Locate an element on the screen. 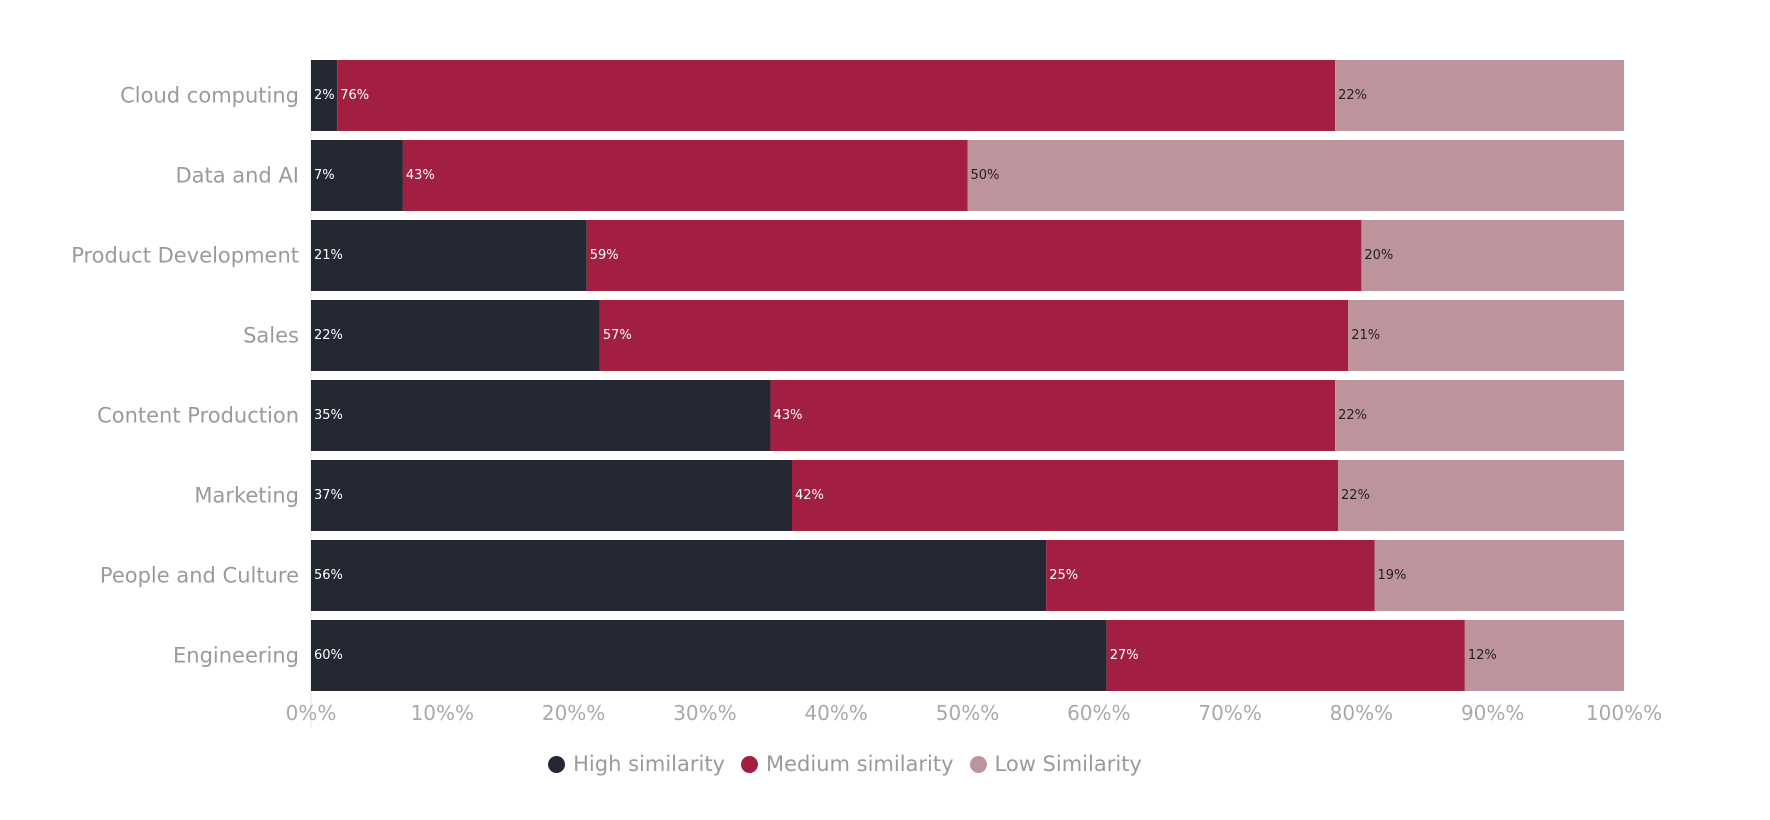 The height and width of the screenshot is (820, 1770). data-label-data-and-ai-low-similarity: 50% is located at coordinates (985, 175).